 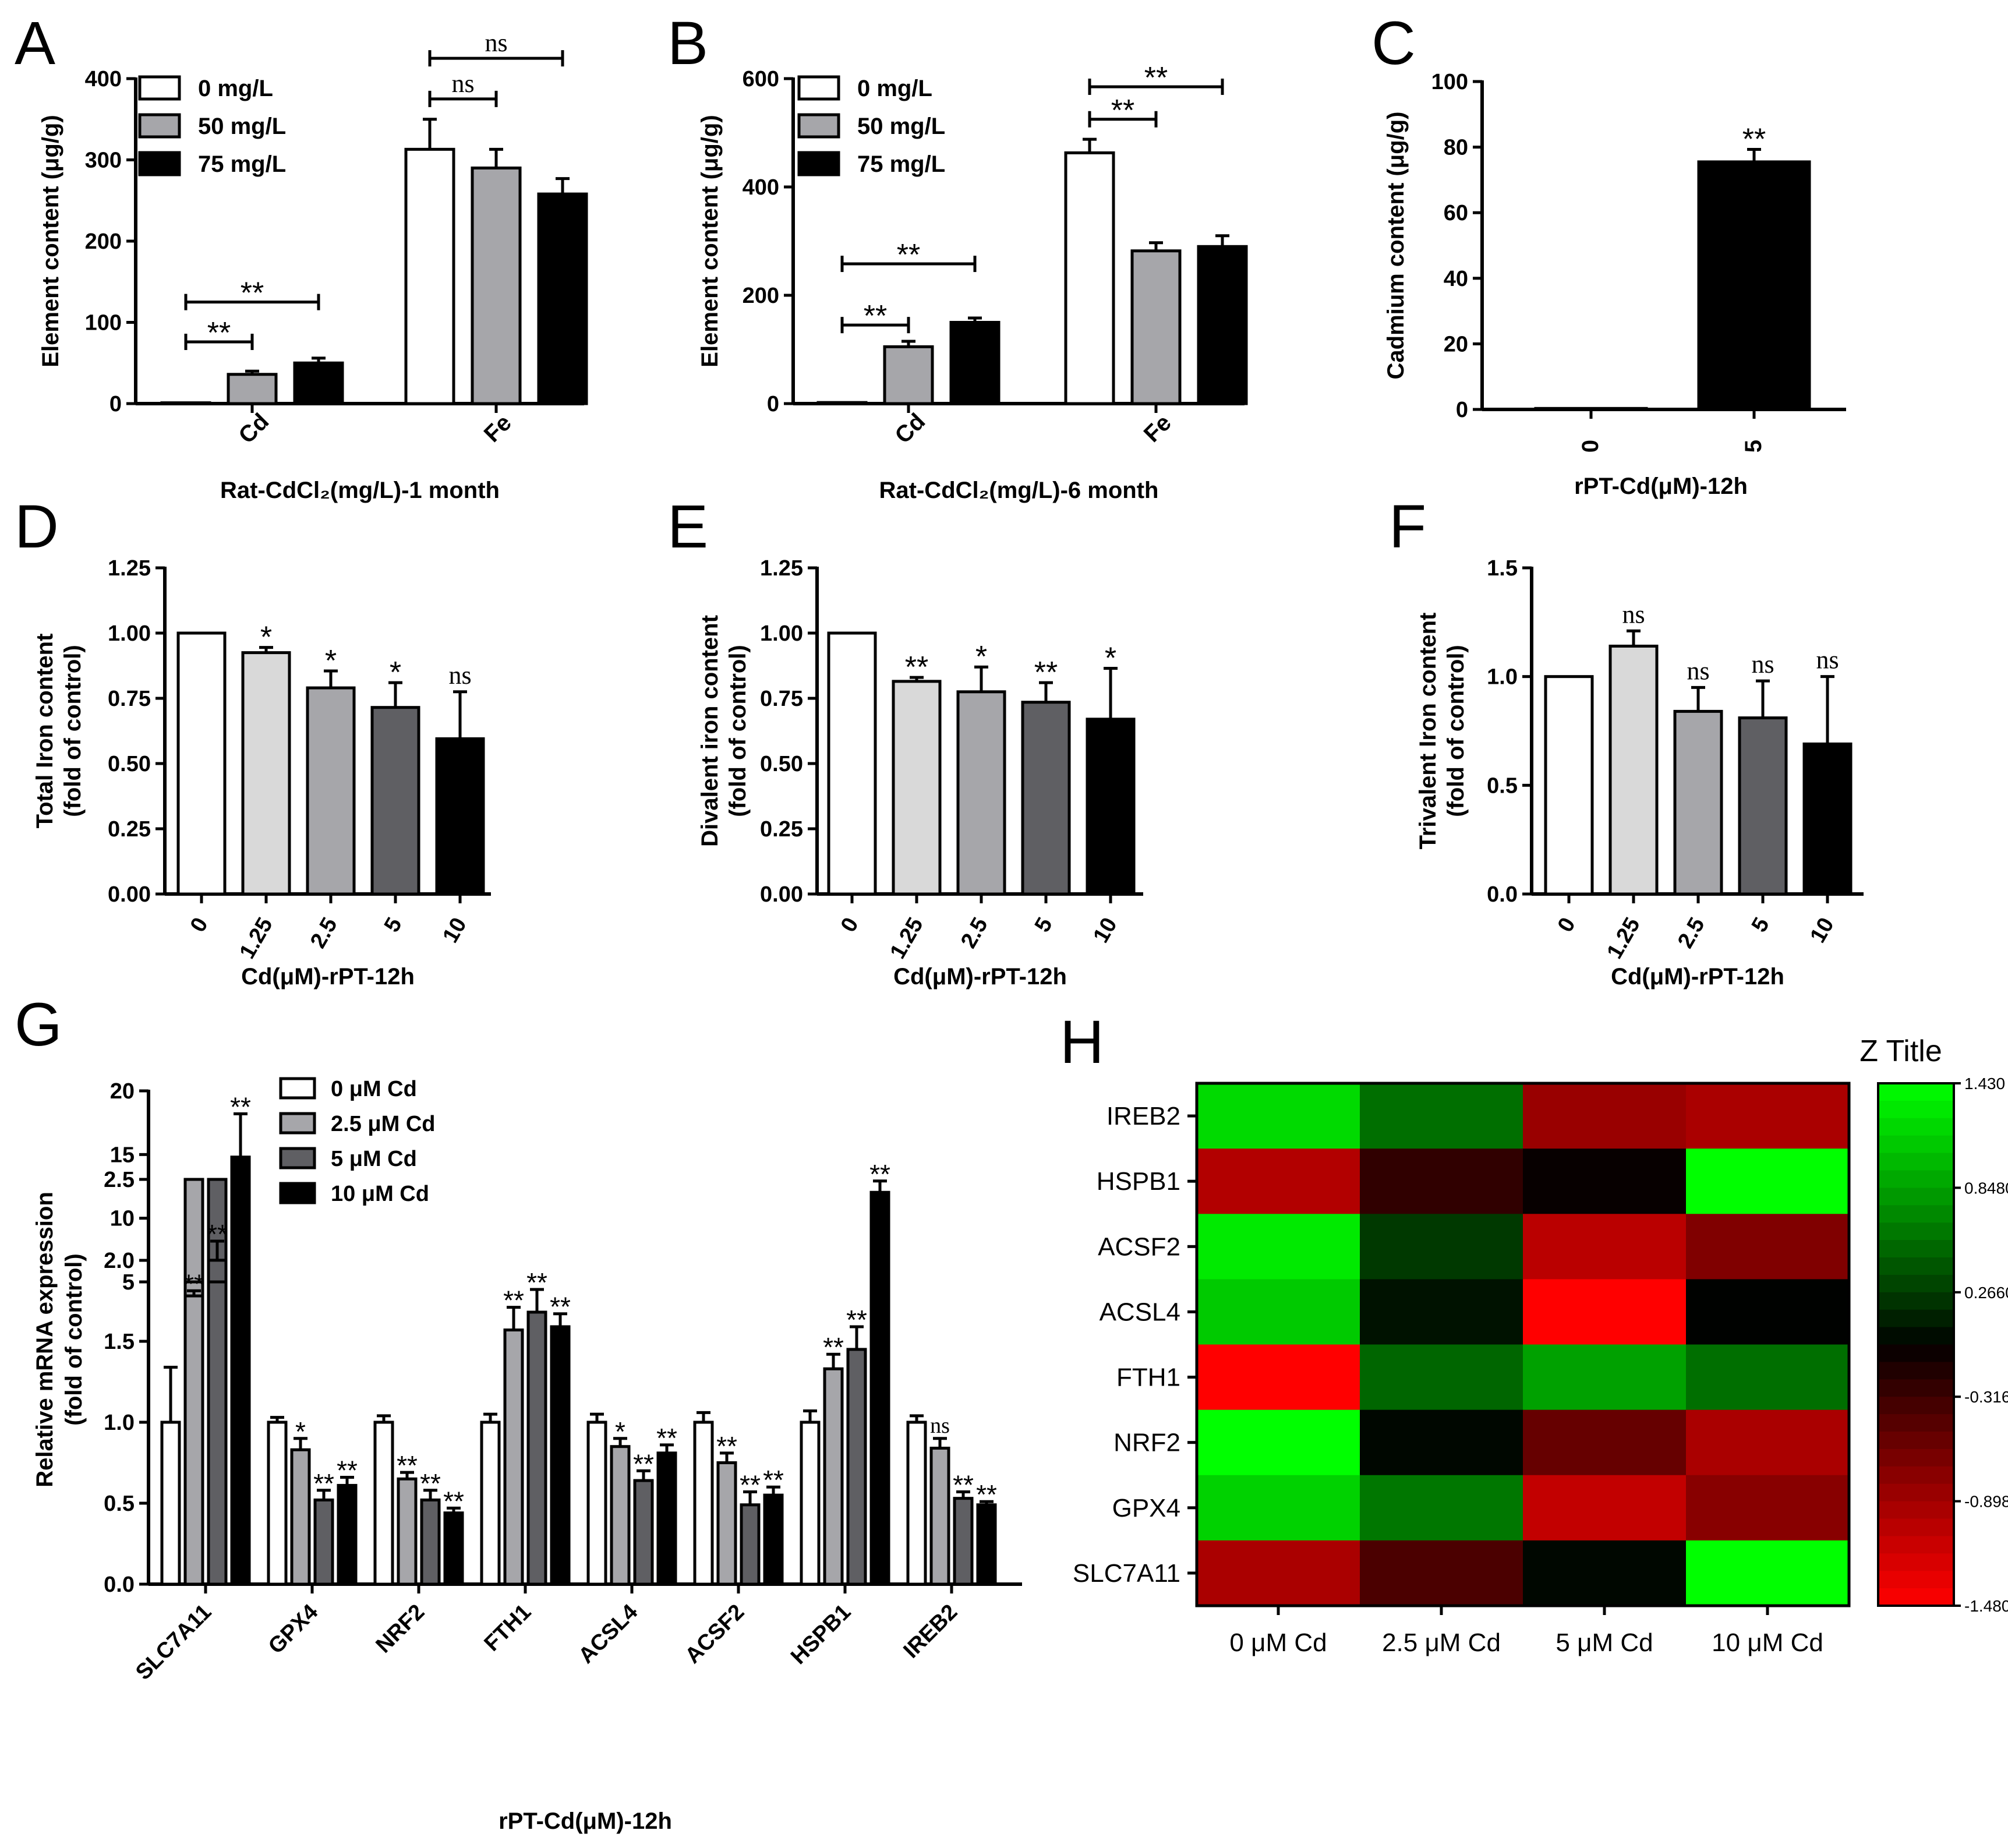 I want to click on x-tick-label: 0, so click(x=850, y=926).